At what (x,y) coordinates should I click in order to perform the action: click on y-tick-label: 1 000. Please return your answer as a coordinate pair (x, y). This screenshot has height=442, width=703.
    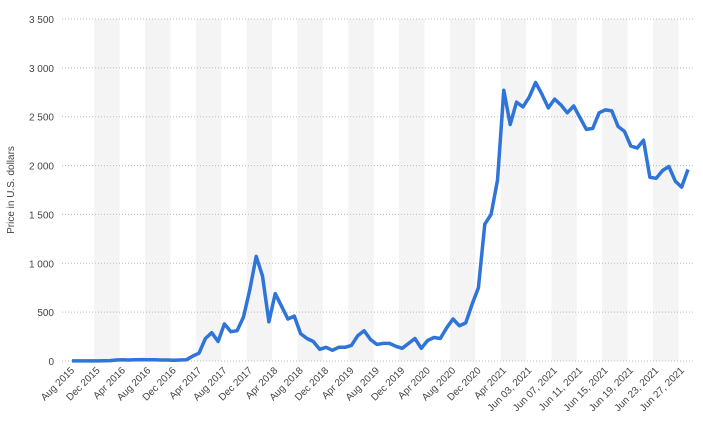
    Looking at the image, I should click on (41, 264).